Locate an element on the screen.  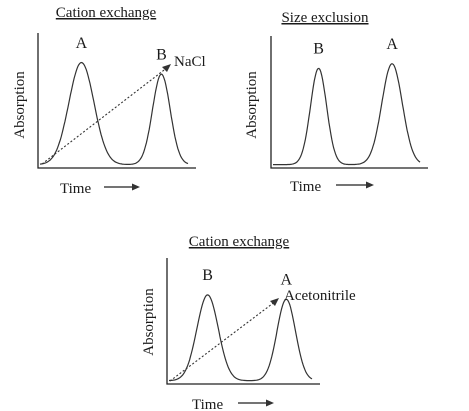
salt-gradient-line is located at coordinates (105, 115).